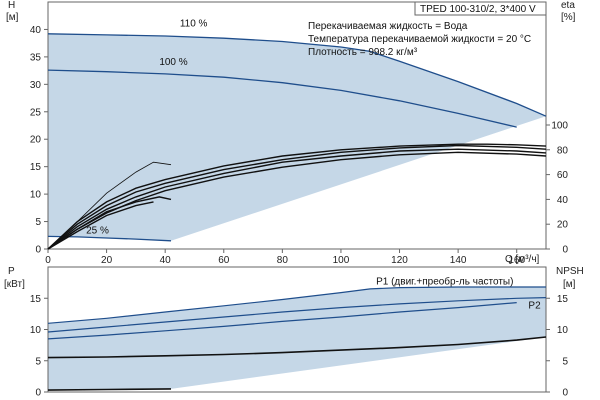 Image resolution: width=600 pixels, height=400 pixels. I want to click on y-axis-unit: [м], so click(12, 17).